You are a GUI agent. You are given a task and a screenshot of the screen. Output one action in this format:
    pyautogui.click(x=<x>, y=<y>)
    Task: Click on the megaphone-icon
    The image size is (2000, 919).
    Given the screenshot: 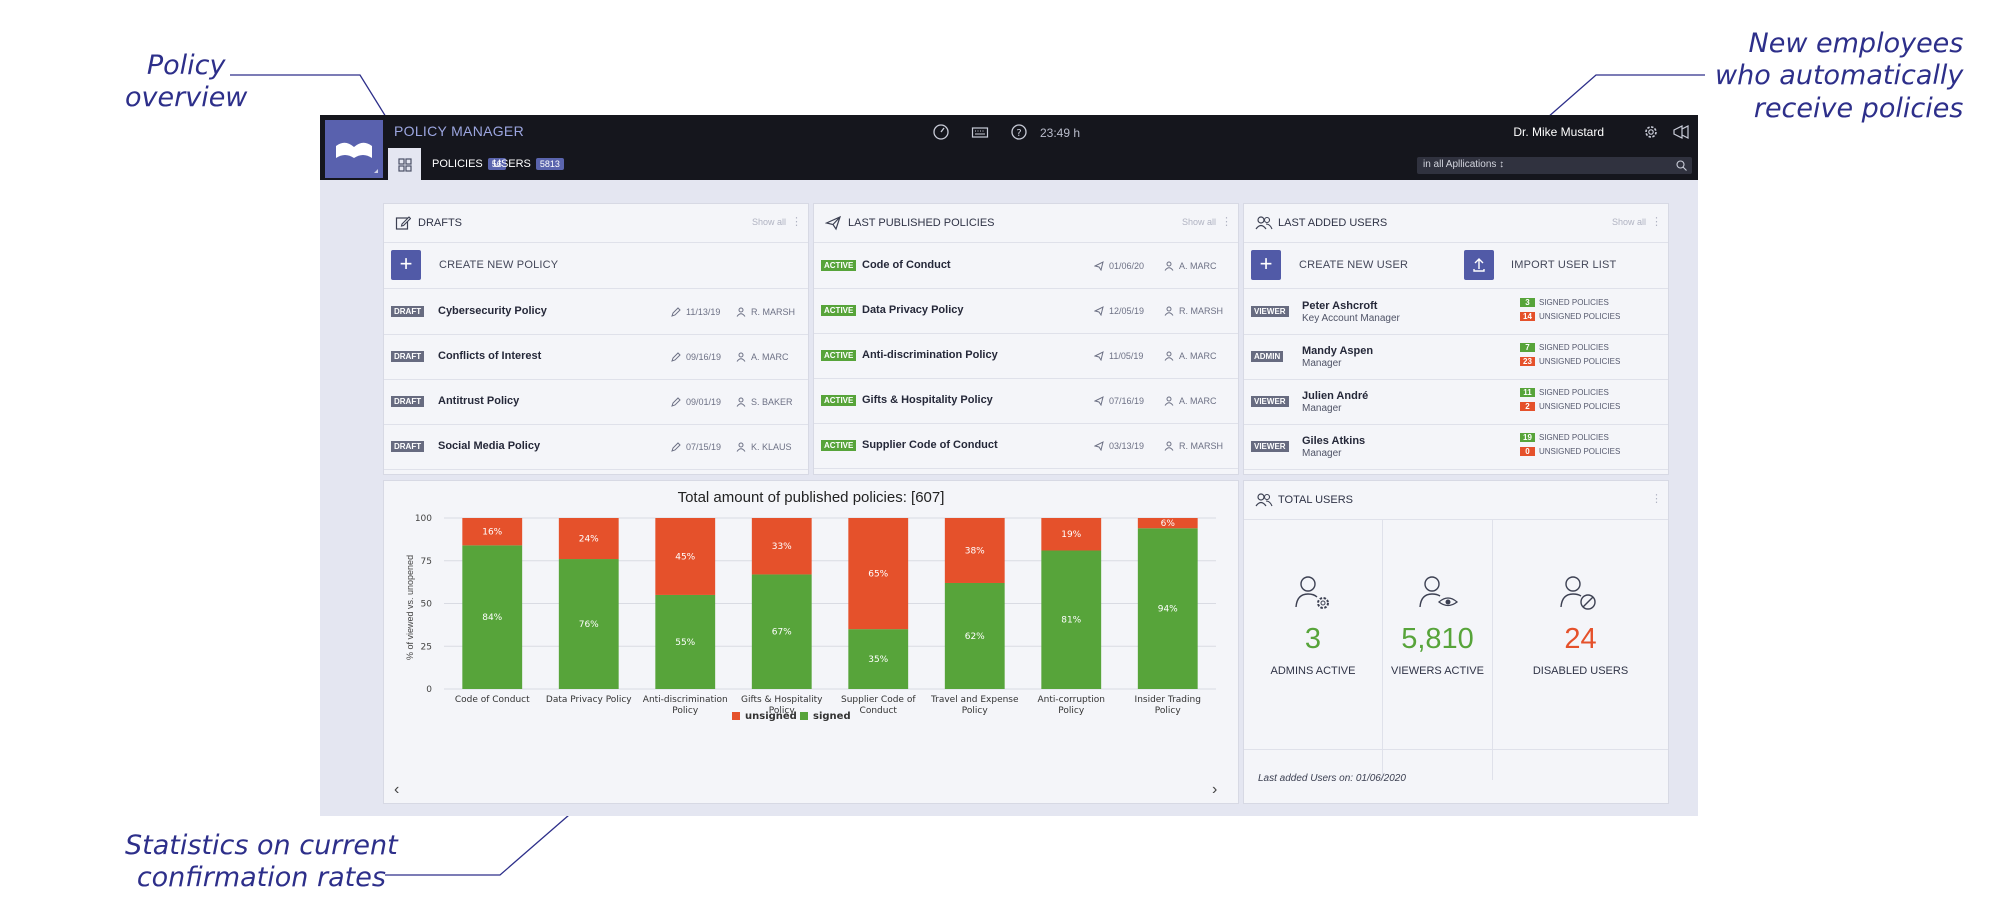 What is the action you would take?
    pyautogui.click(x=1681, y=132)
    